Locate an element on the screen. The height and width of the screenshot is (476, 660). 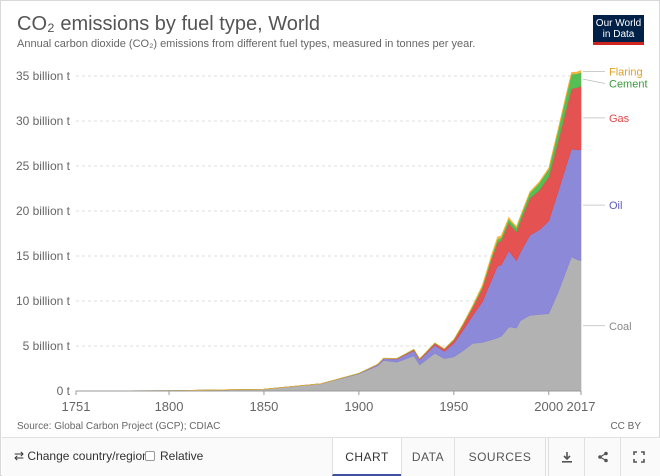
download-icon is located at coordinates (566, 457).